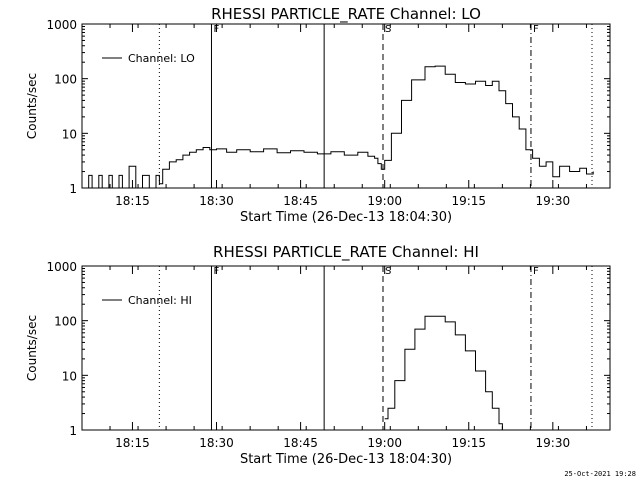 Image resolution: width=640 pixels, height=480 pixels. Describe the element at coordinates (160, 300) in the screenshot. I see `legend-label: Channel: HI` at that location.